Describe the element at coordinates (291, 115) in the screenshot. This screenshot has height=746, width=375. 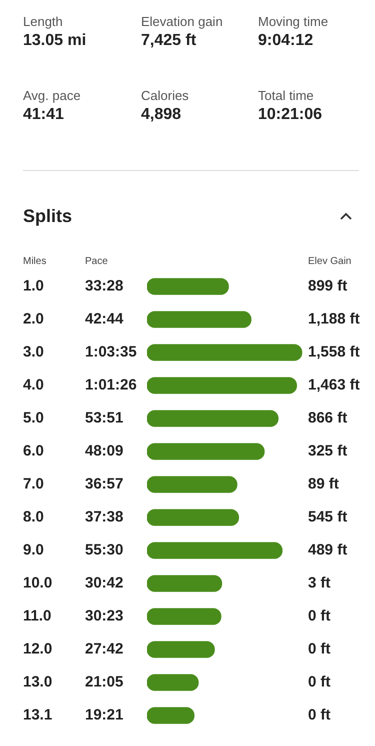
I see `text: 10:21:06` at that location.